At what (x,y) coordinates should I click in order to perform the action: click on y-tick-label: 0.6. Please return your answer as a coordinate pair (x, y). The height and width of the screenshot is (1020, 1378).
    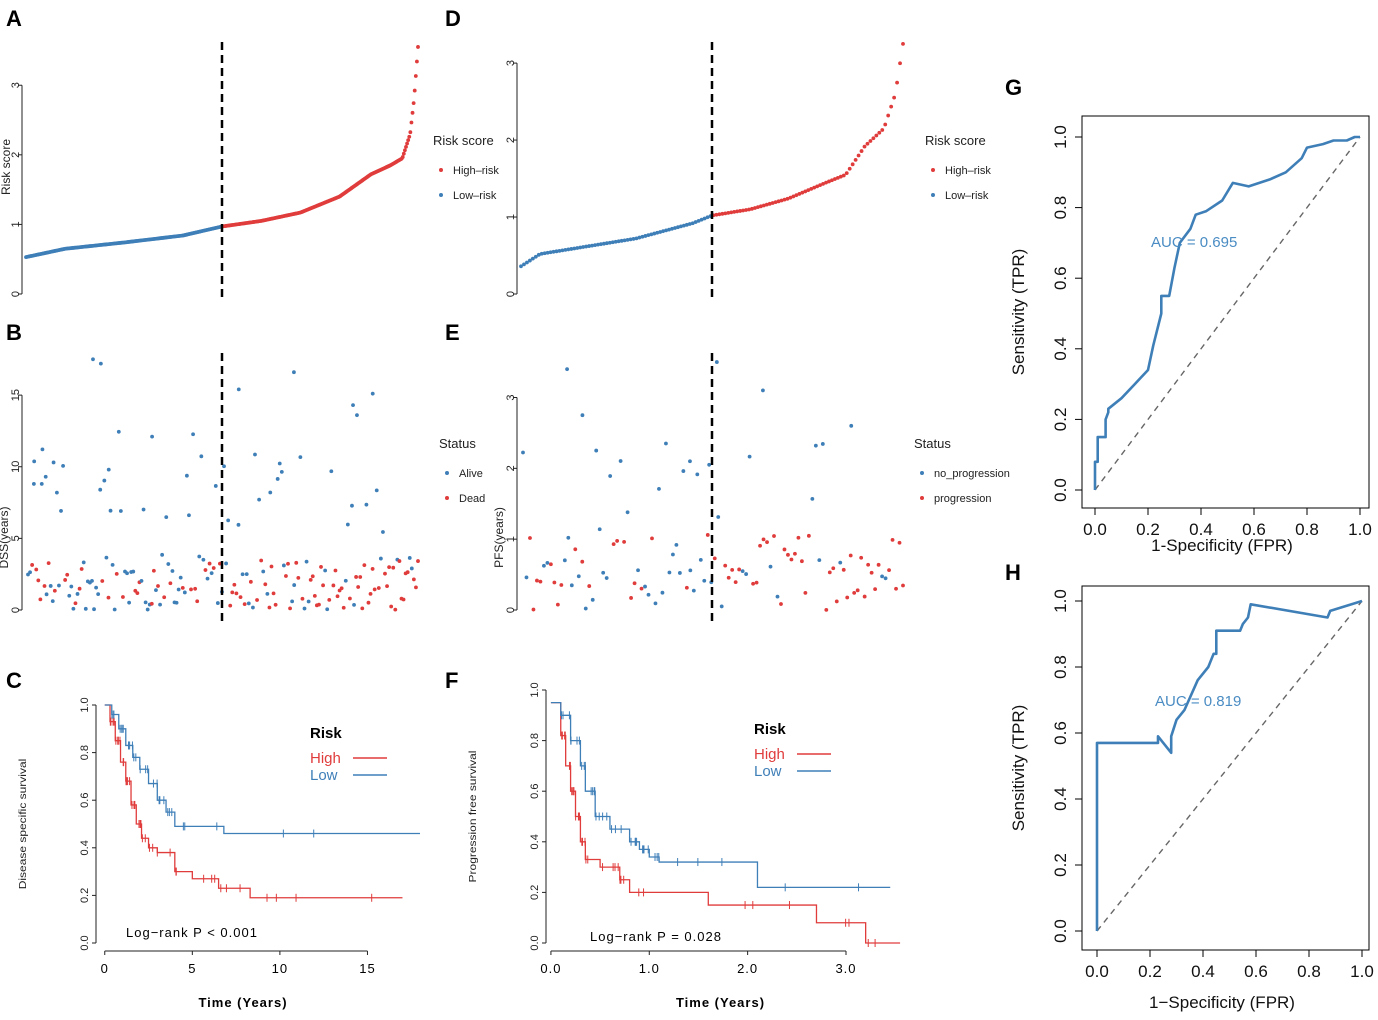
    Looking at the image, I should click on (85, 800).